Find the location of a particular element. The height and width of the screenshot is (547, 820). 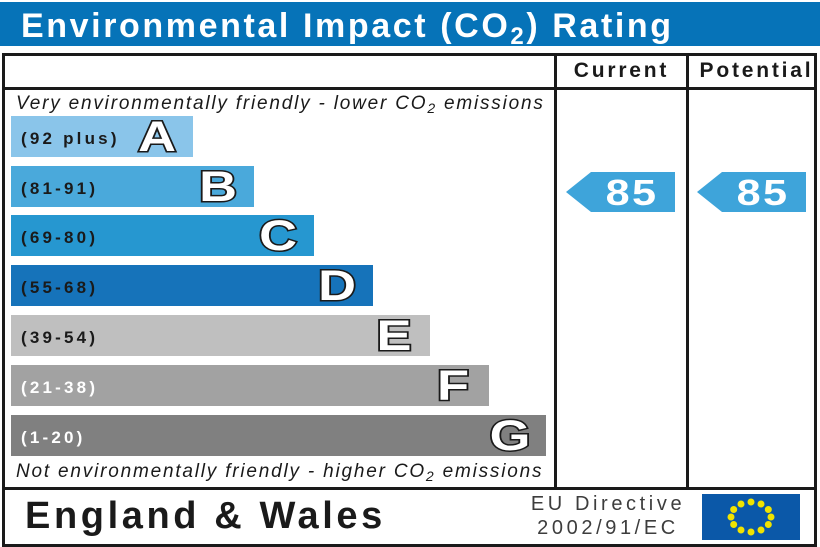

svg-text: F is located at coordinates (453, 385).